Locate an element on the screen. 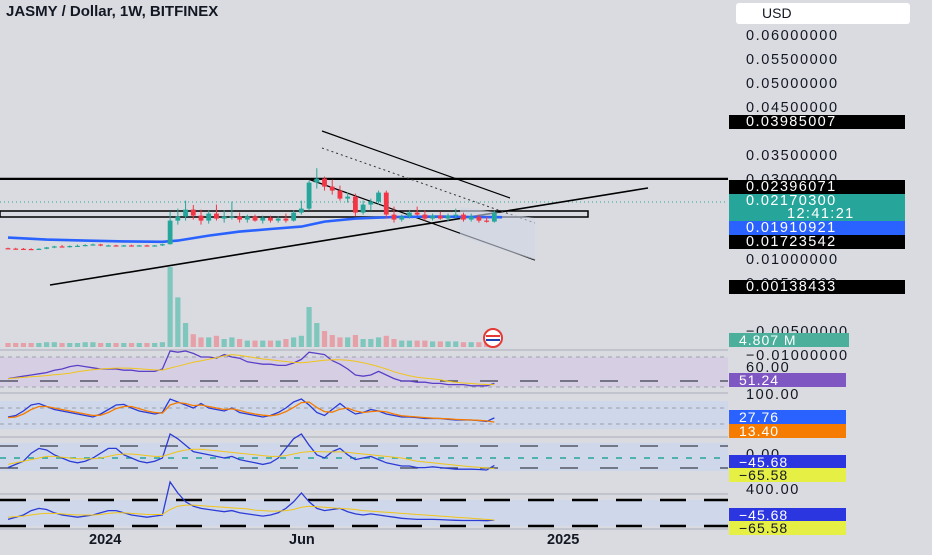 The width and height of the screenshot is (932, 555). rsi-line is located at coordinates (251, 368).